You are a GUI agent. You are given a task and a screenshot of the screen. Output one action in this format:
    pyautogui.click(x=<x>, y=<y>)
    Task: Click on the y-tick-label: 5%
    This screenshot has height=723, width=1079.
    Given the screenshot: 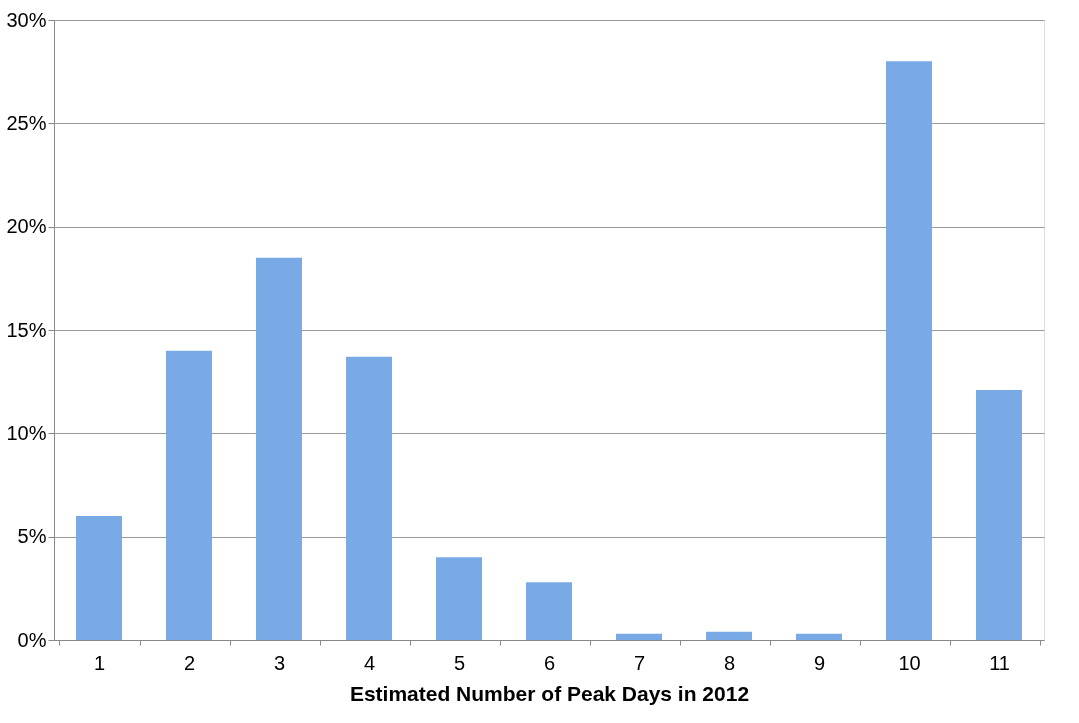 What is the action you would take?
    pyautogui.click(x=32, y=536)
    